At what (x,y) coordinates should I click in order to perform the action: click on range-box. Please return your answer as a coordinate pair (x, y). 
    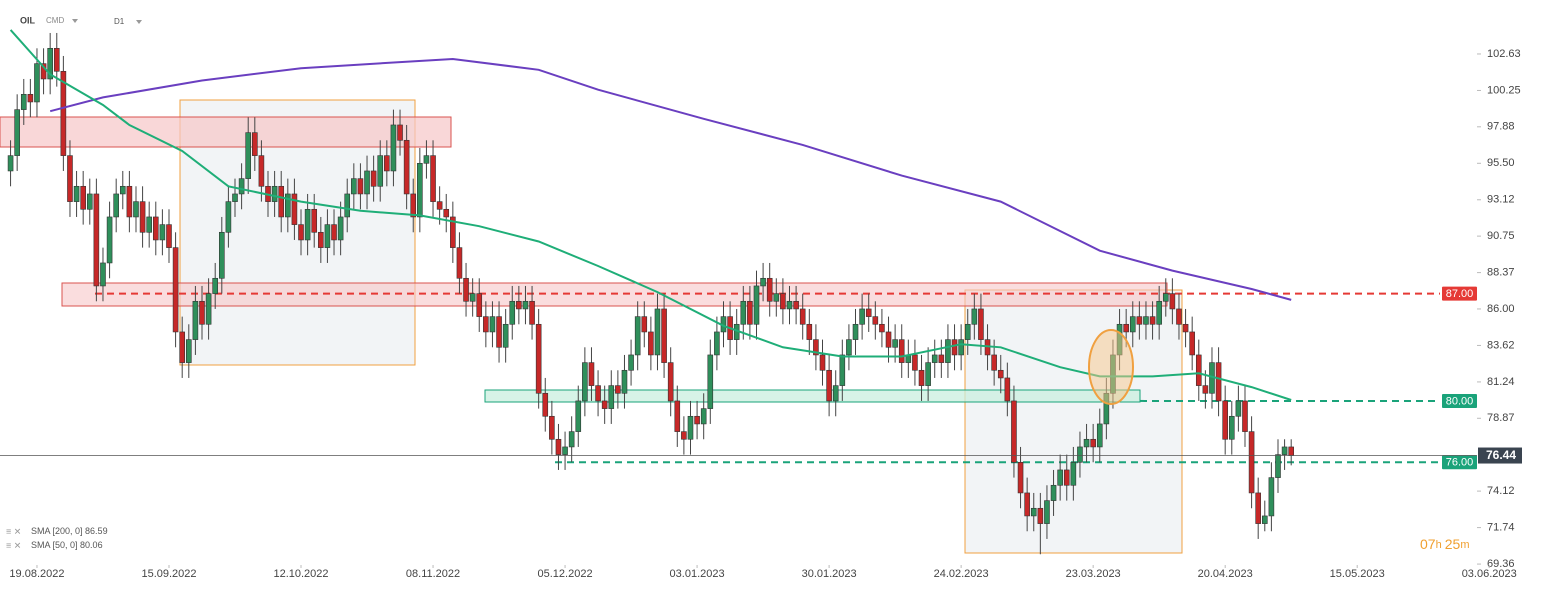
    Looking at the image, I should click on (1073, 421).